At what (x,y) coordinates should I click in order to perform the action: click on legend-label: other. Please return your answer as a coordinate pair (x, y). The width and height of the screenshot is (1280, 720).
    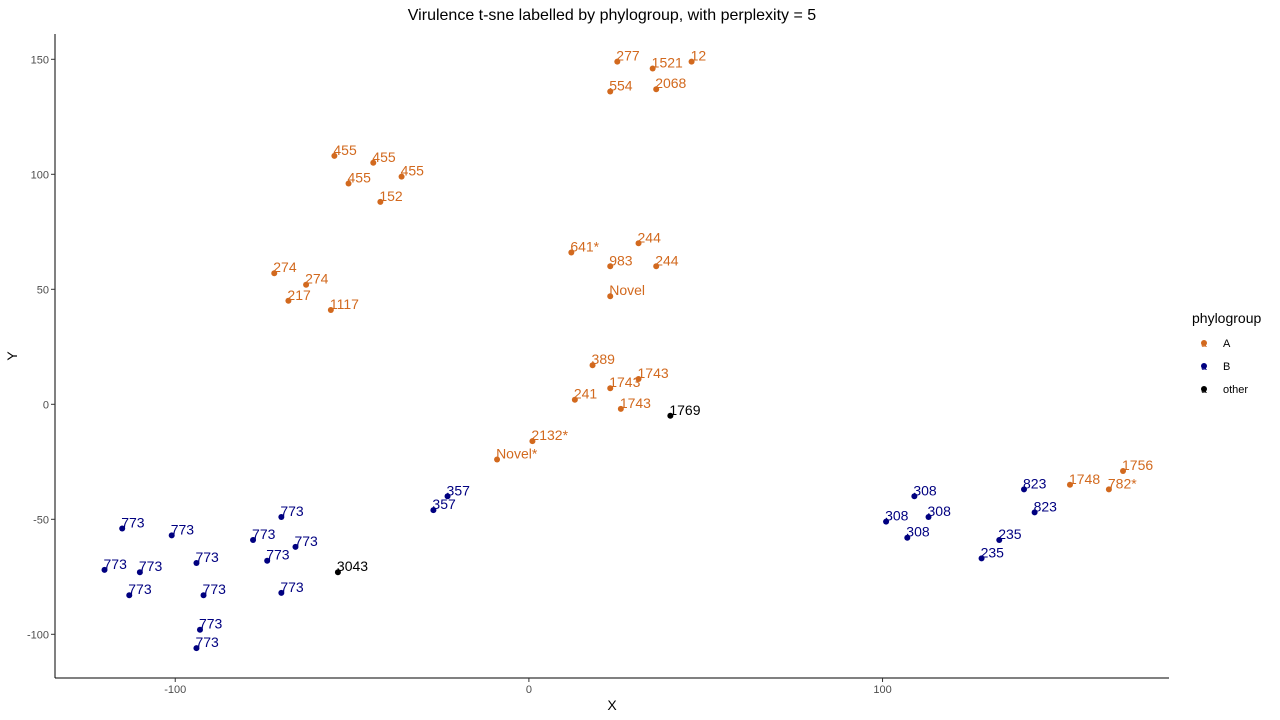
    Looking at the image, I should click on (1235, 390).